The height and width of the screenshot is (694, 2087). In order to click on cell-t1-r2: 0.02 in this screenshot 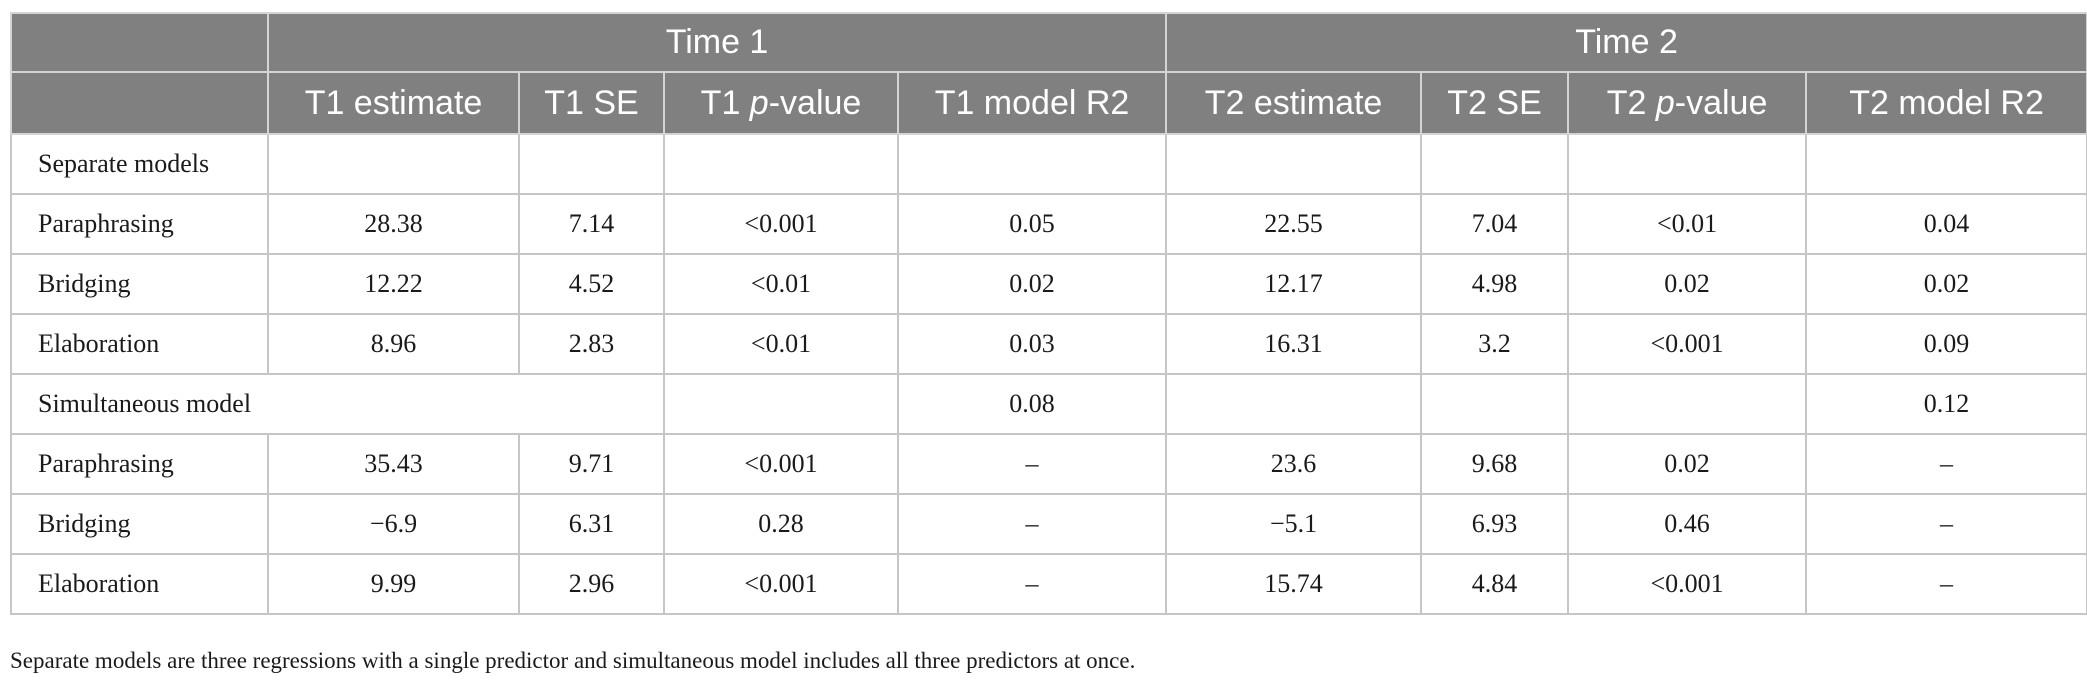, I will do `click(1032, 284)`.